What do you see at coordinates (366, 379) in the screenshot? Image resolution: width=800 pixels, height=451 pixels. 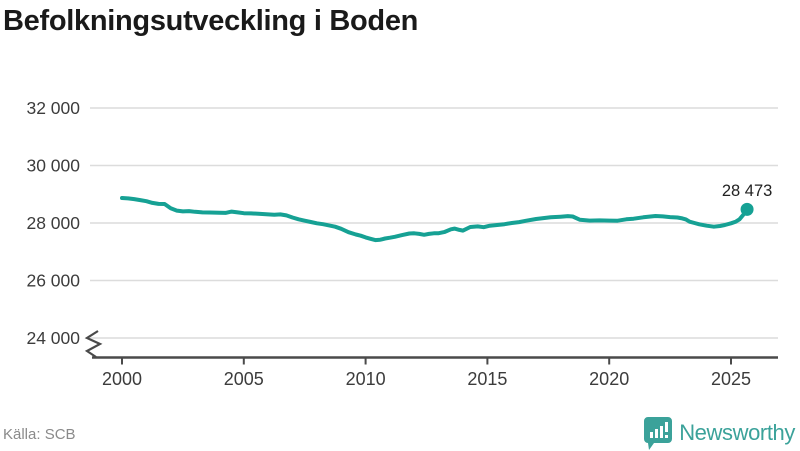 I see `x-axis-tick-label: 2010` at bounding box center [366, 379].